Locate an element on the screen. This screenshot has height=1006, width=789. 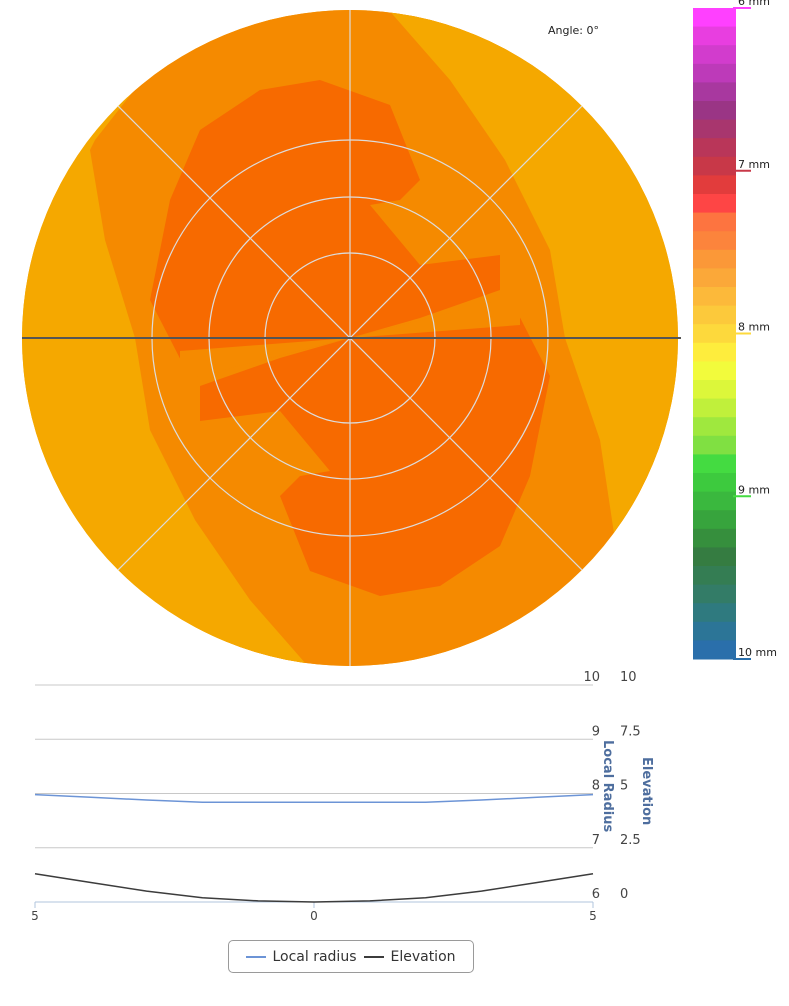
y-left-tick-label: 6 is located at coordinates (596, 894).